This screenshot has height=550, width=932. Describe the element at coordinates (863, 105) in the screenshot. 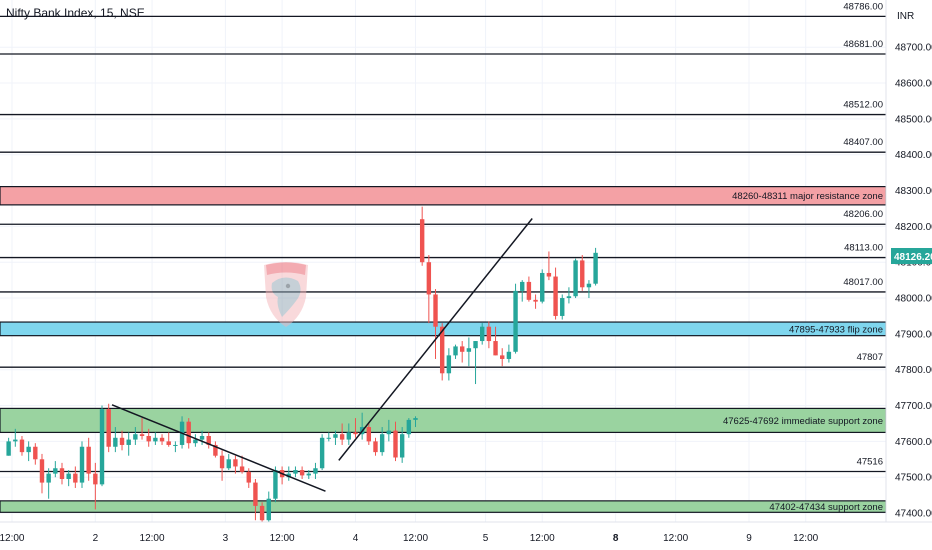

I see `level-label: 48512.00` at that location.